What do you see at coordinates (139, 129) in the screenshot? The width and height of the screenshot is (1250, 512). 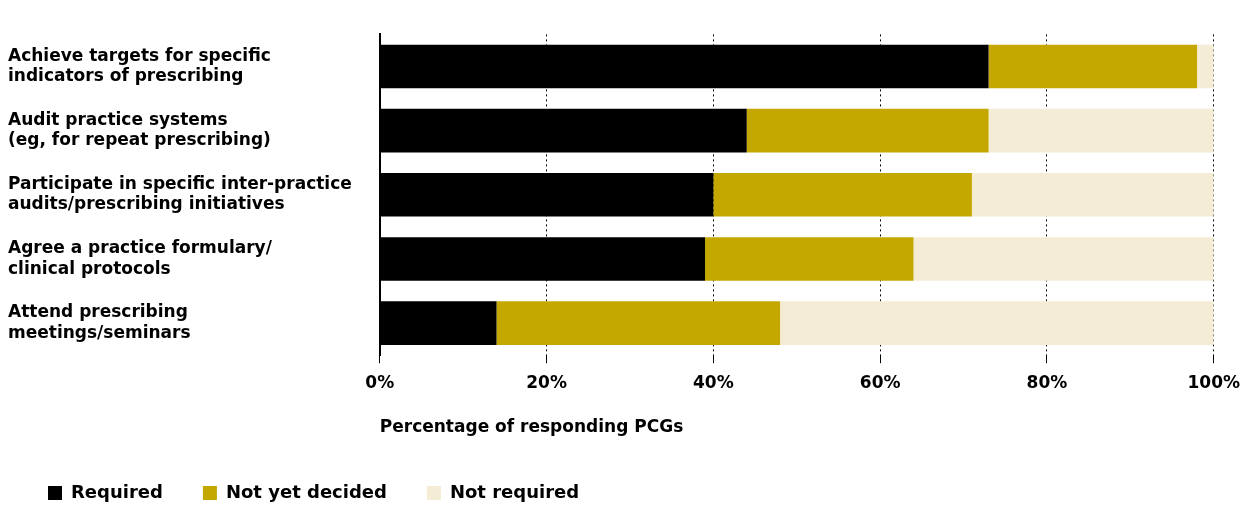 I see `y-tick-label: Audit practice systems (eg, for repeat prescribing)` at bounding box center [139, 129].